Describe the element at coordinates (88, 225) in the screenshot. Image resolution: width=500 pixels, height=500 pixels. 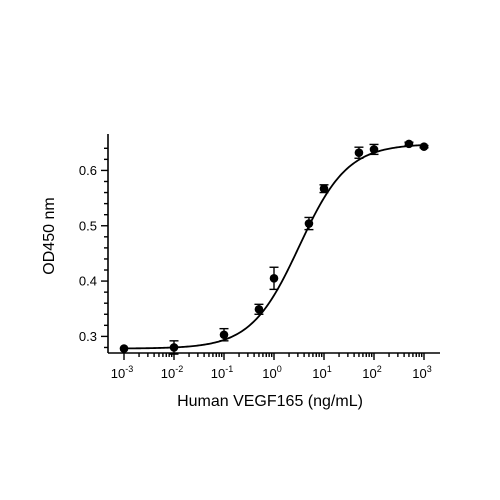
I see `y-tick-label: 0.5` at that location.